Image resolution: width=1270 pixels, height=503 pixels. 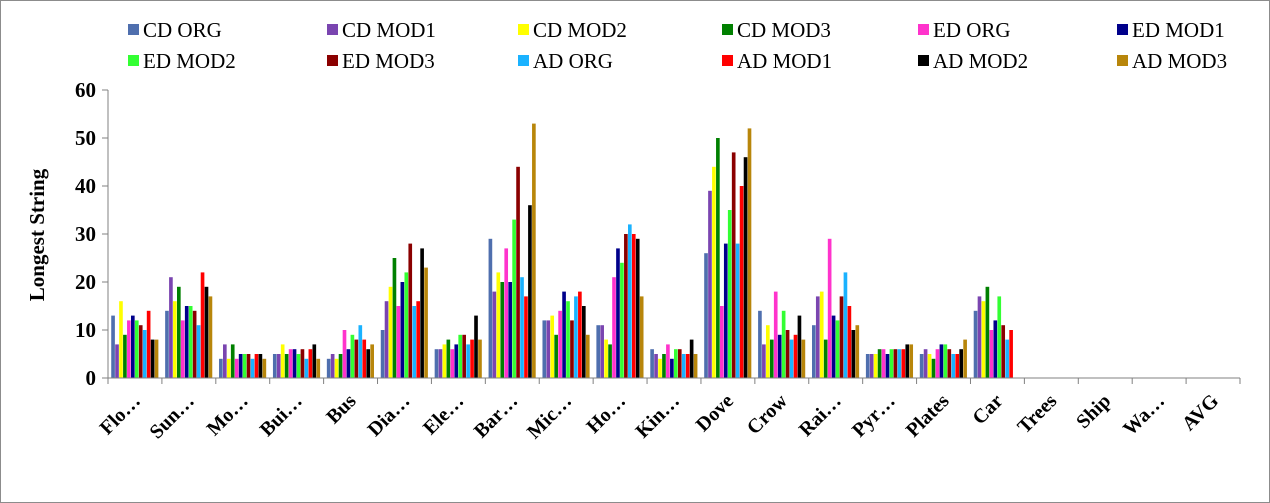 I want to click on legend-label: AD MOD3, so click(x=1179, y=61).